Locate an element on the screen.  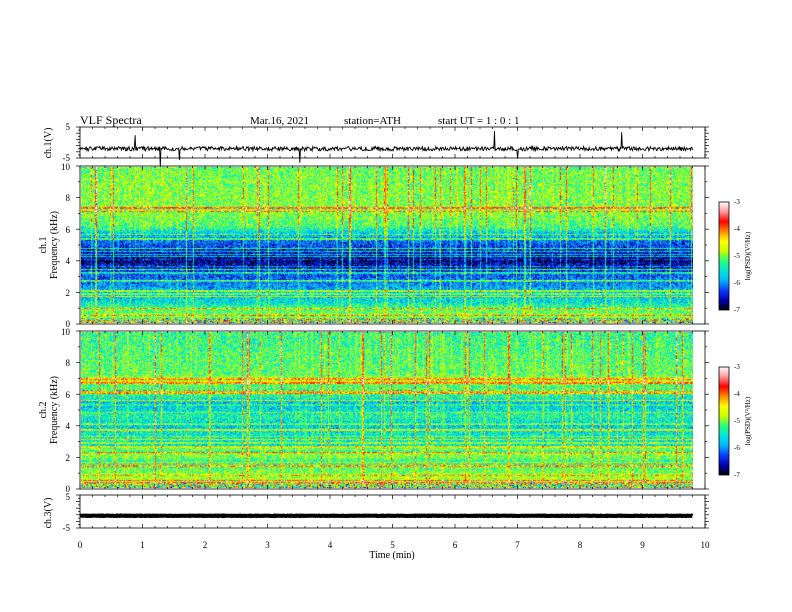
x-tick-0: 0 is located at coordinates (80, 545).